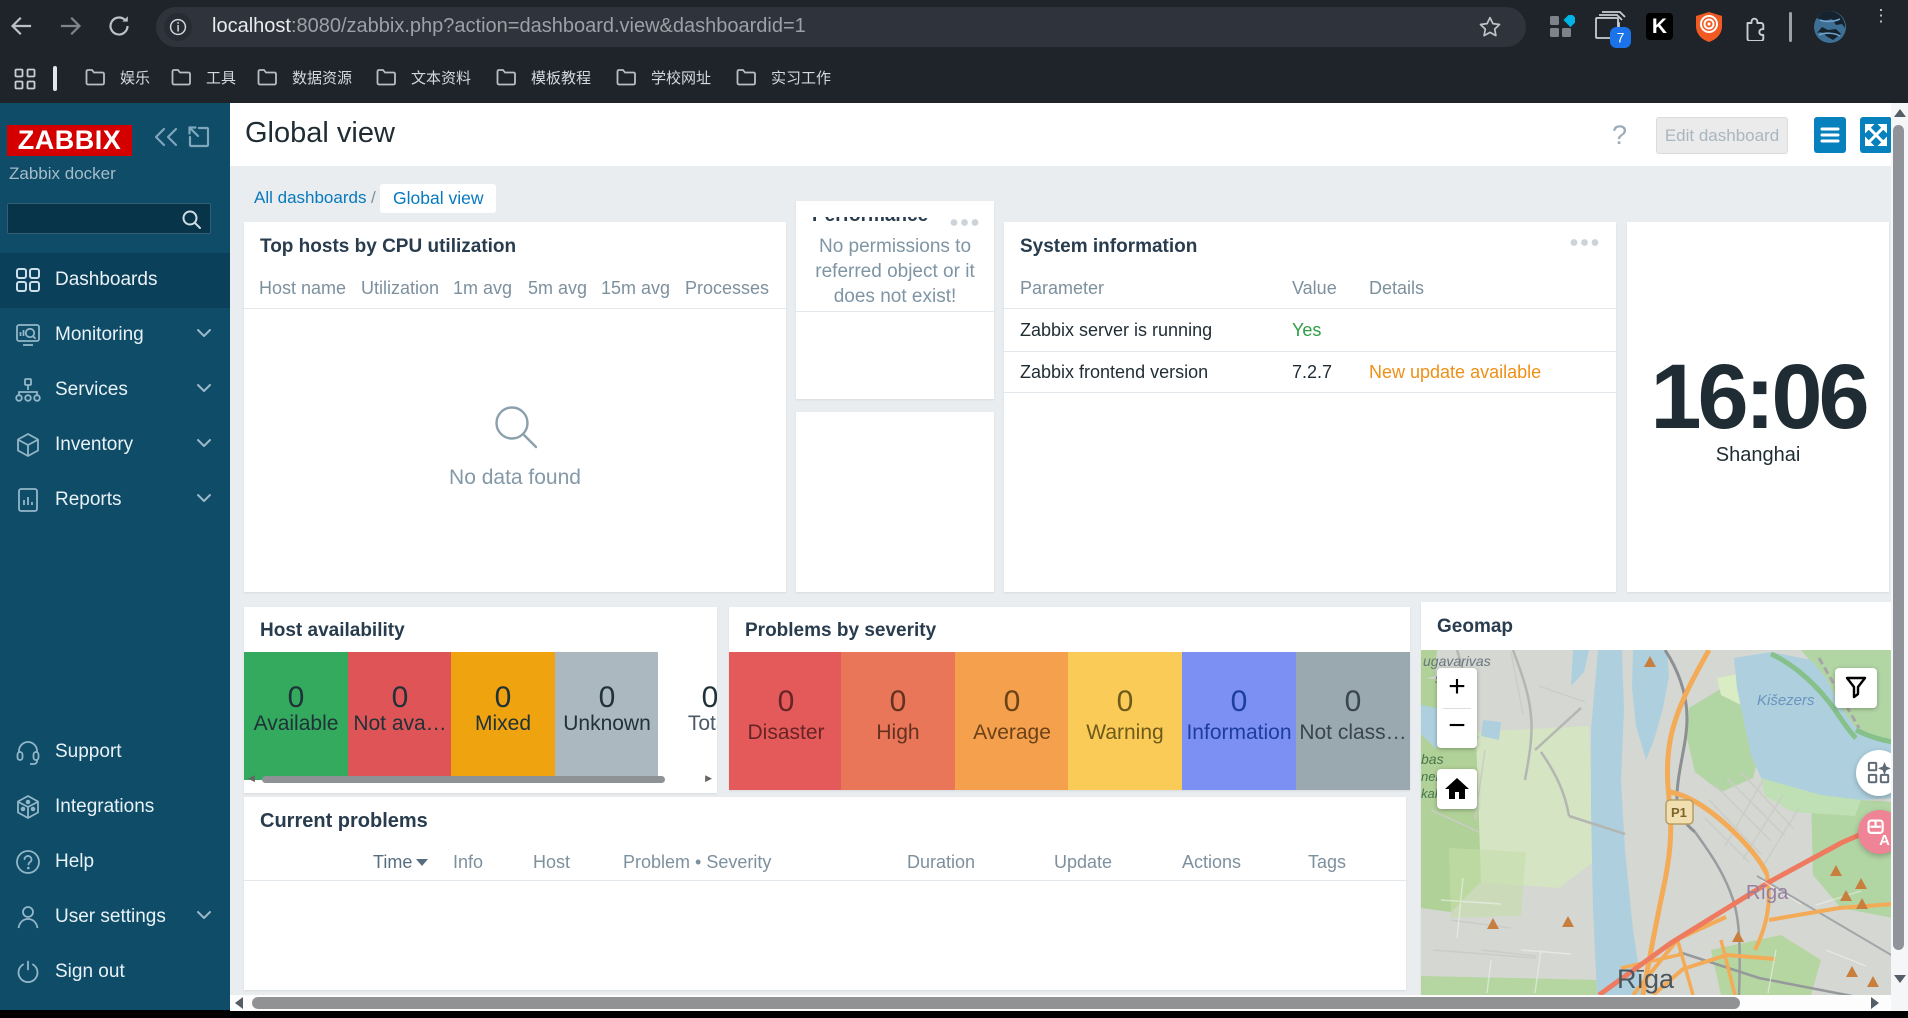 The width and height of the screenshot is (1908, 1018). Describe the element at coordinates (1786, 700) in the screenshot. I see `svg-text: Kišezers` at that location.